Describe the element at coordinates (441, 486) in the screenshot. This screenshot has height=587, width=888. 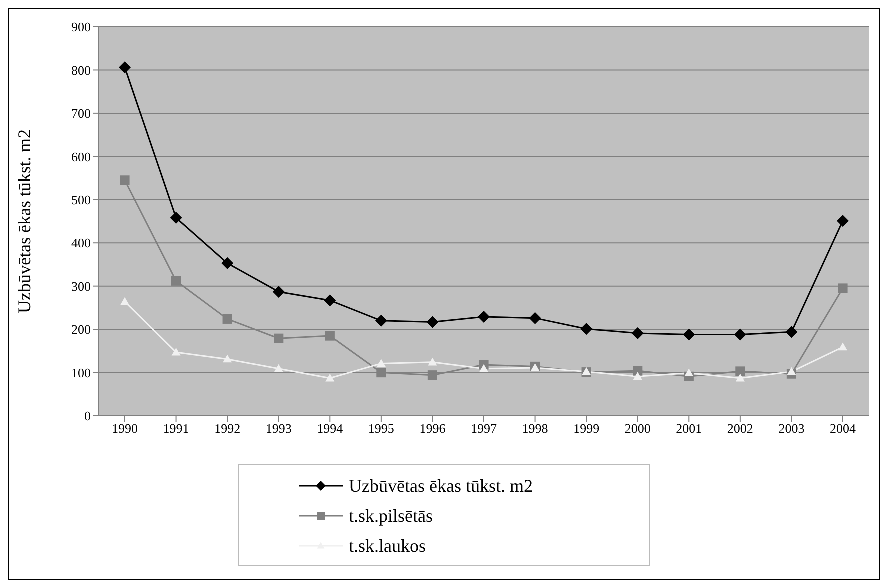
I see `legend-label: Uzbūvētas ēkas tūkst. m2` at that location.